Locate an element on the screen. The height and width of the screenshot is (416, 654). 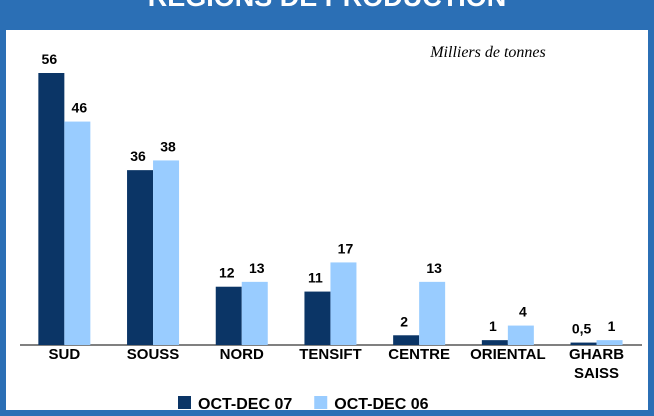
data-label: 12 is located at coordinates (227, 273).